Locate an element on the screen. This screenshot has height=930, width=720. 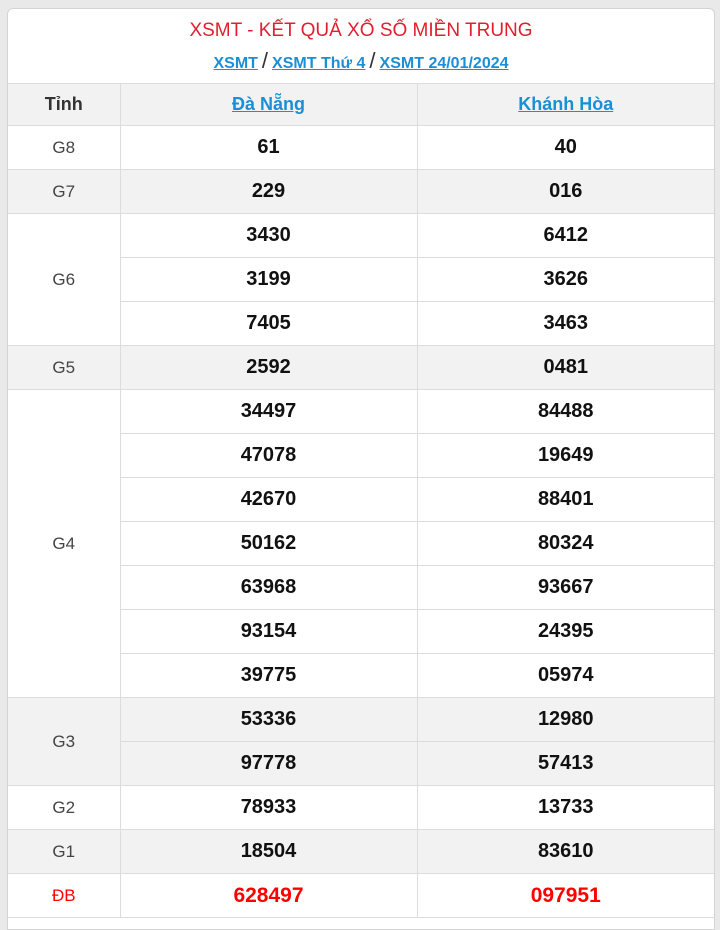
number-da-nang: 7405 is located at coordinates (269, 323).